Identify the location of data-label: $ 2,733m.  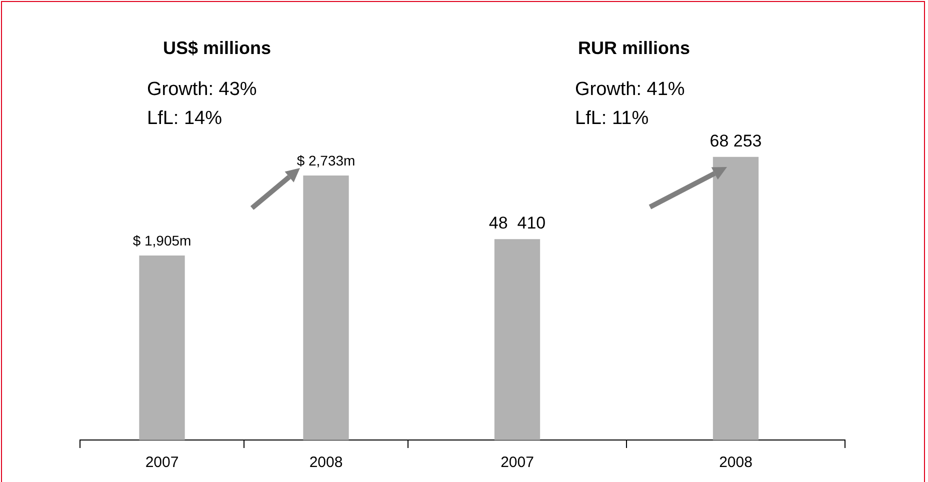
(326, 160).